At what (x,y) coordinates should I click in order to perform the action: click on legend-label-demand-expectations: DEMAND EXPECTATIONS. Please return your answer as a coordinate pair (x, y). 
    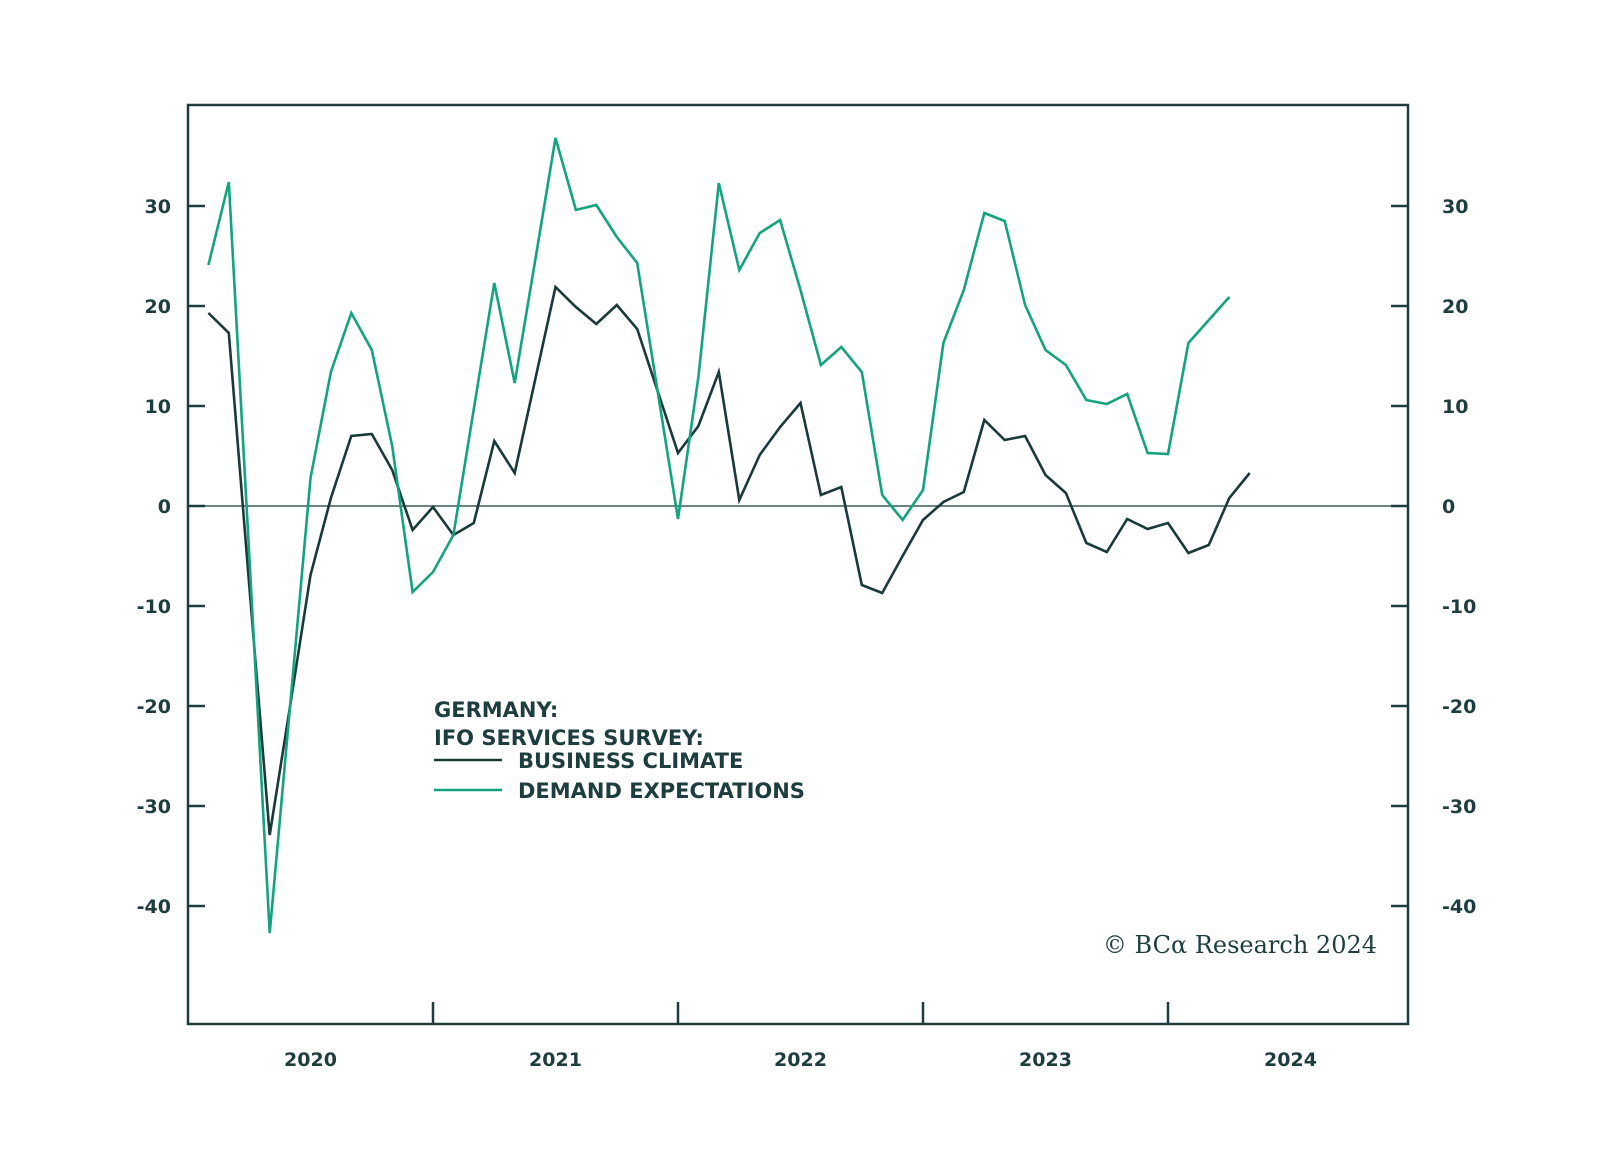
    Looking at the image, I should click on (661, 791).